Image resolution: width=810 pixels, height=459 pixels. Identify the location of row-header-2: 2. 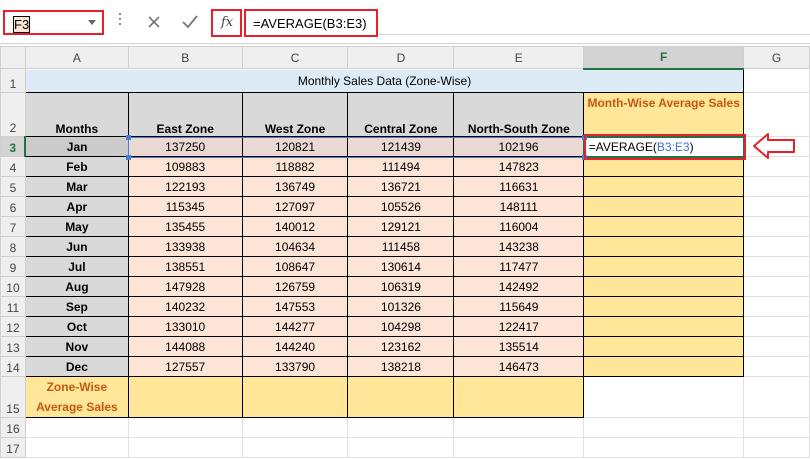
(13, 114).